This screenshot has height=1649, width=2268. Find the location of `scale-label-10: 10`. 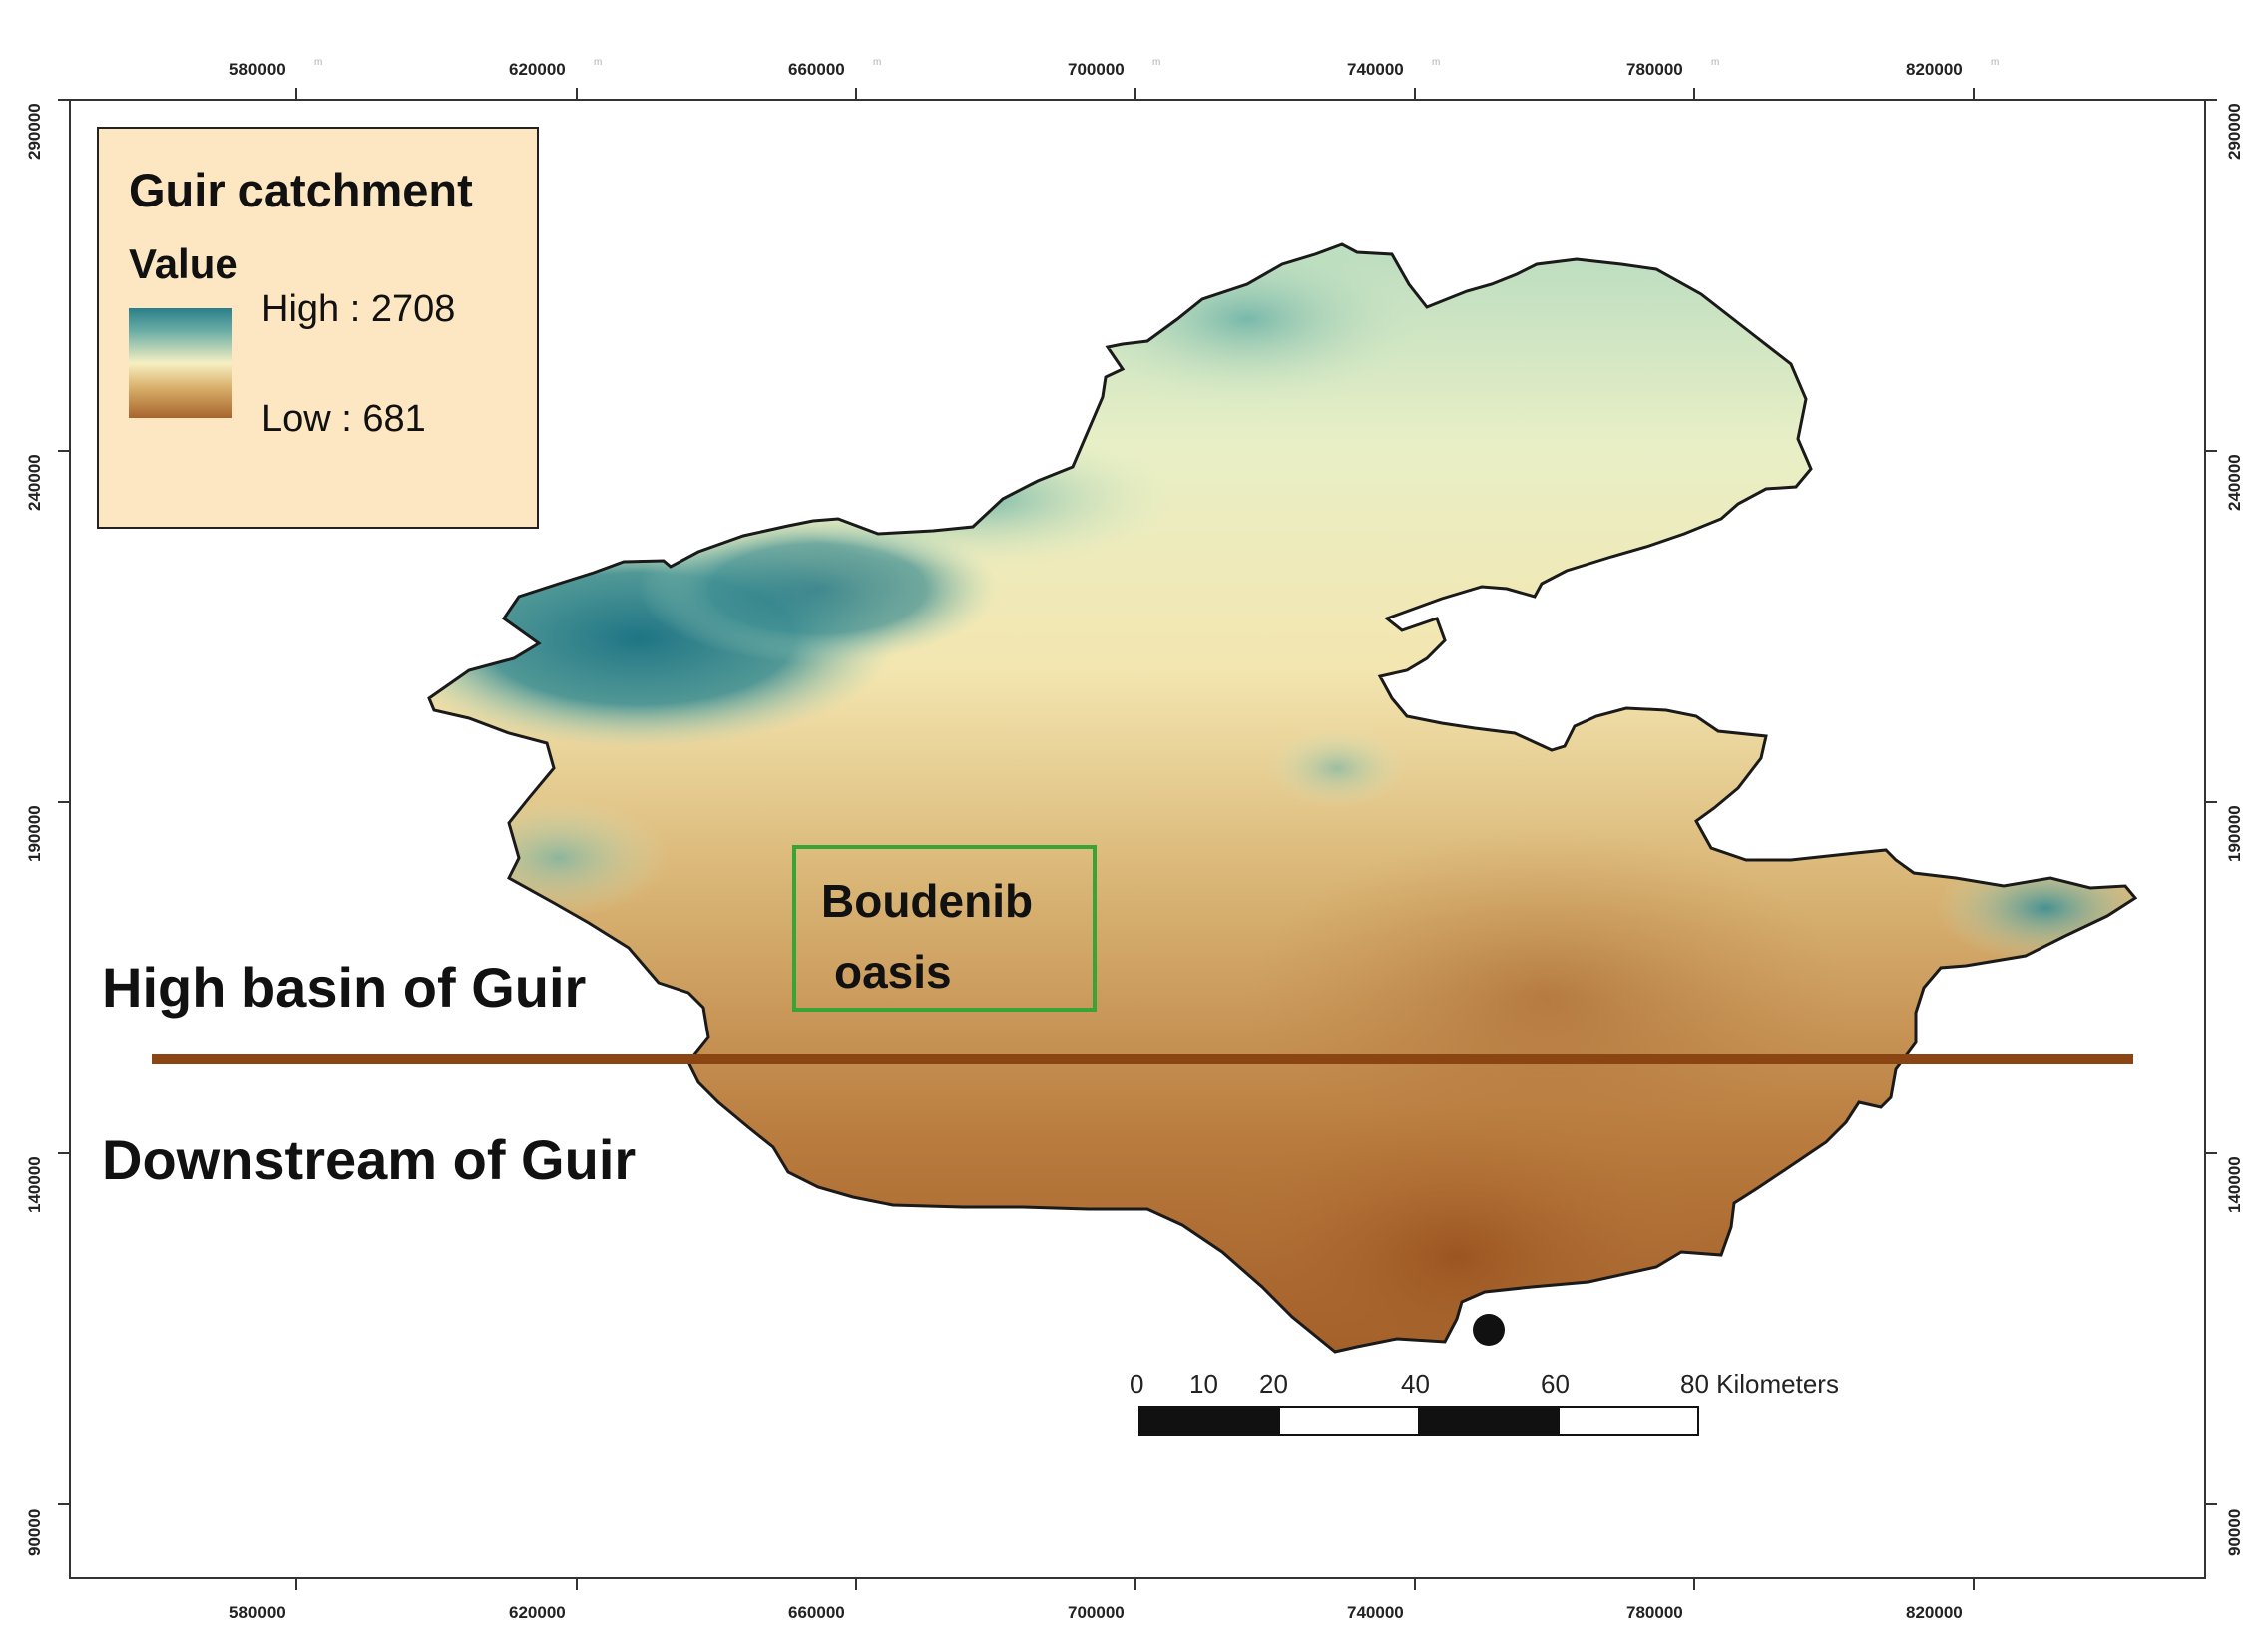

scale-label-10: 10 is located at coordinates (1203, 1384).